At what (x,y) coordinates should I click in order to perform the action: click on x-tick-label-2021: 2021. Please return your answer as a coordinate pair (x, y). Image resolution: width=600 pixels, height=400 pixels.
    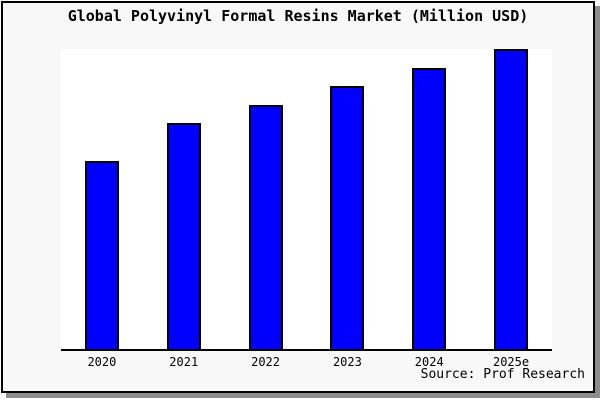
    Looking at the image, I should click on (184, 362).